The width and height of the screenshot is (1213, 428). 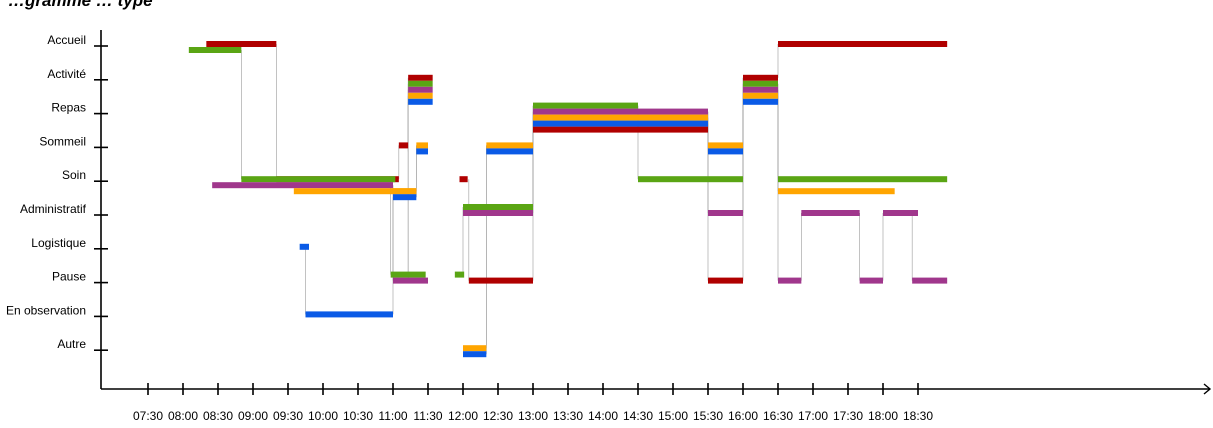 What do you see at coordinates (883, 416) in the screenshot?
I see `x-tick-label: 18:00` at bounding box center [883, 416].